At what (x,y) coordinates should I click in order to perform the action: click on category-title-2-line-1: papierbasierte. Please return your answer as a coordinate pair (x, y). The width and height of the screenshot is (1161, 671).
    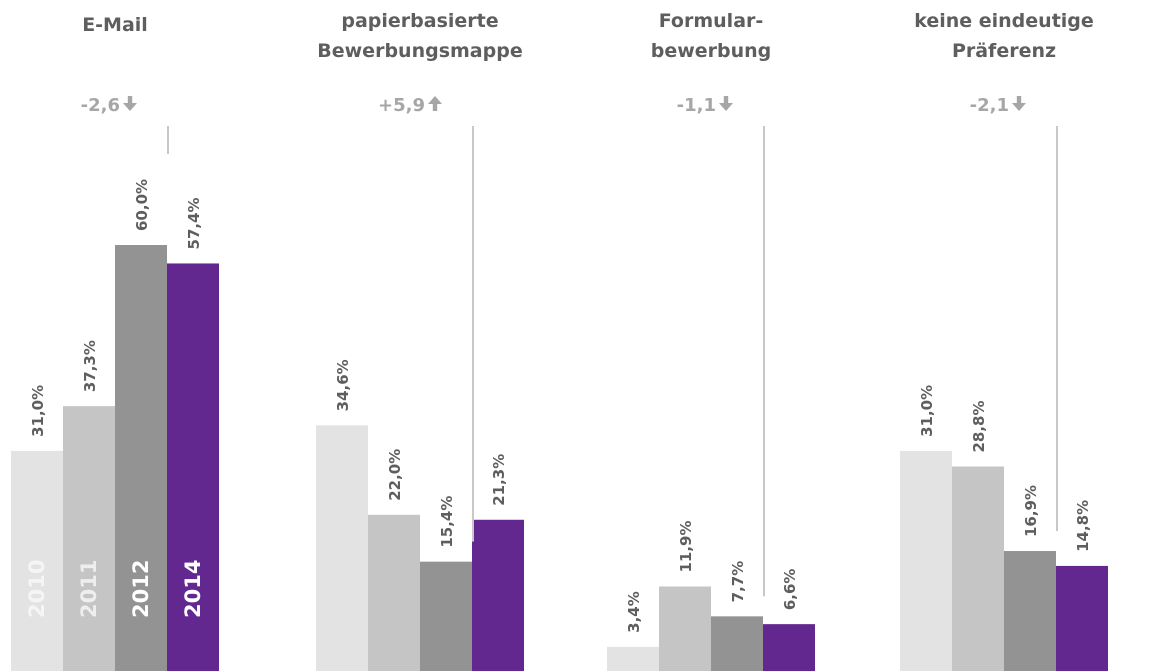
    Looking at the image, I should click on (419, 21).